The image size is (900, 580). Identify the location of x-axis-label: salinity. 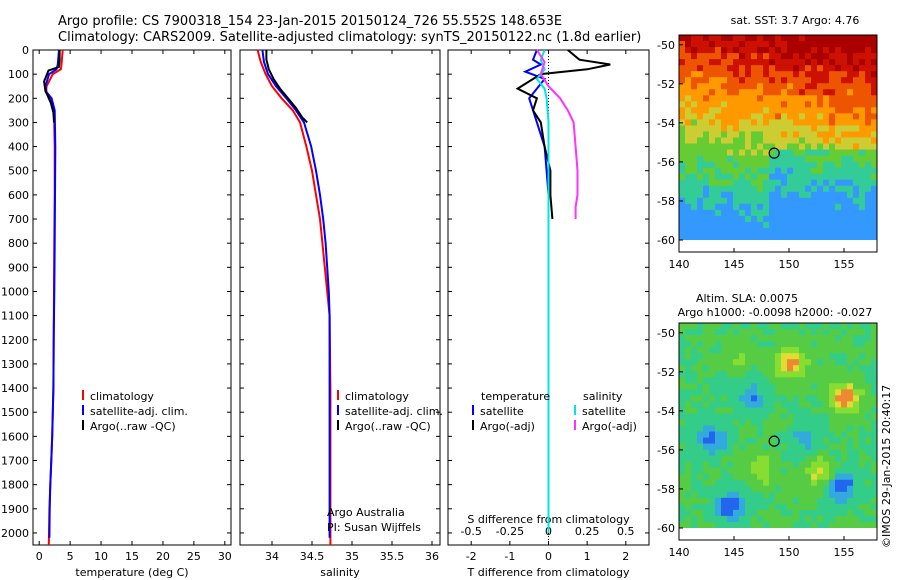
(340, 572).